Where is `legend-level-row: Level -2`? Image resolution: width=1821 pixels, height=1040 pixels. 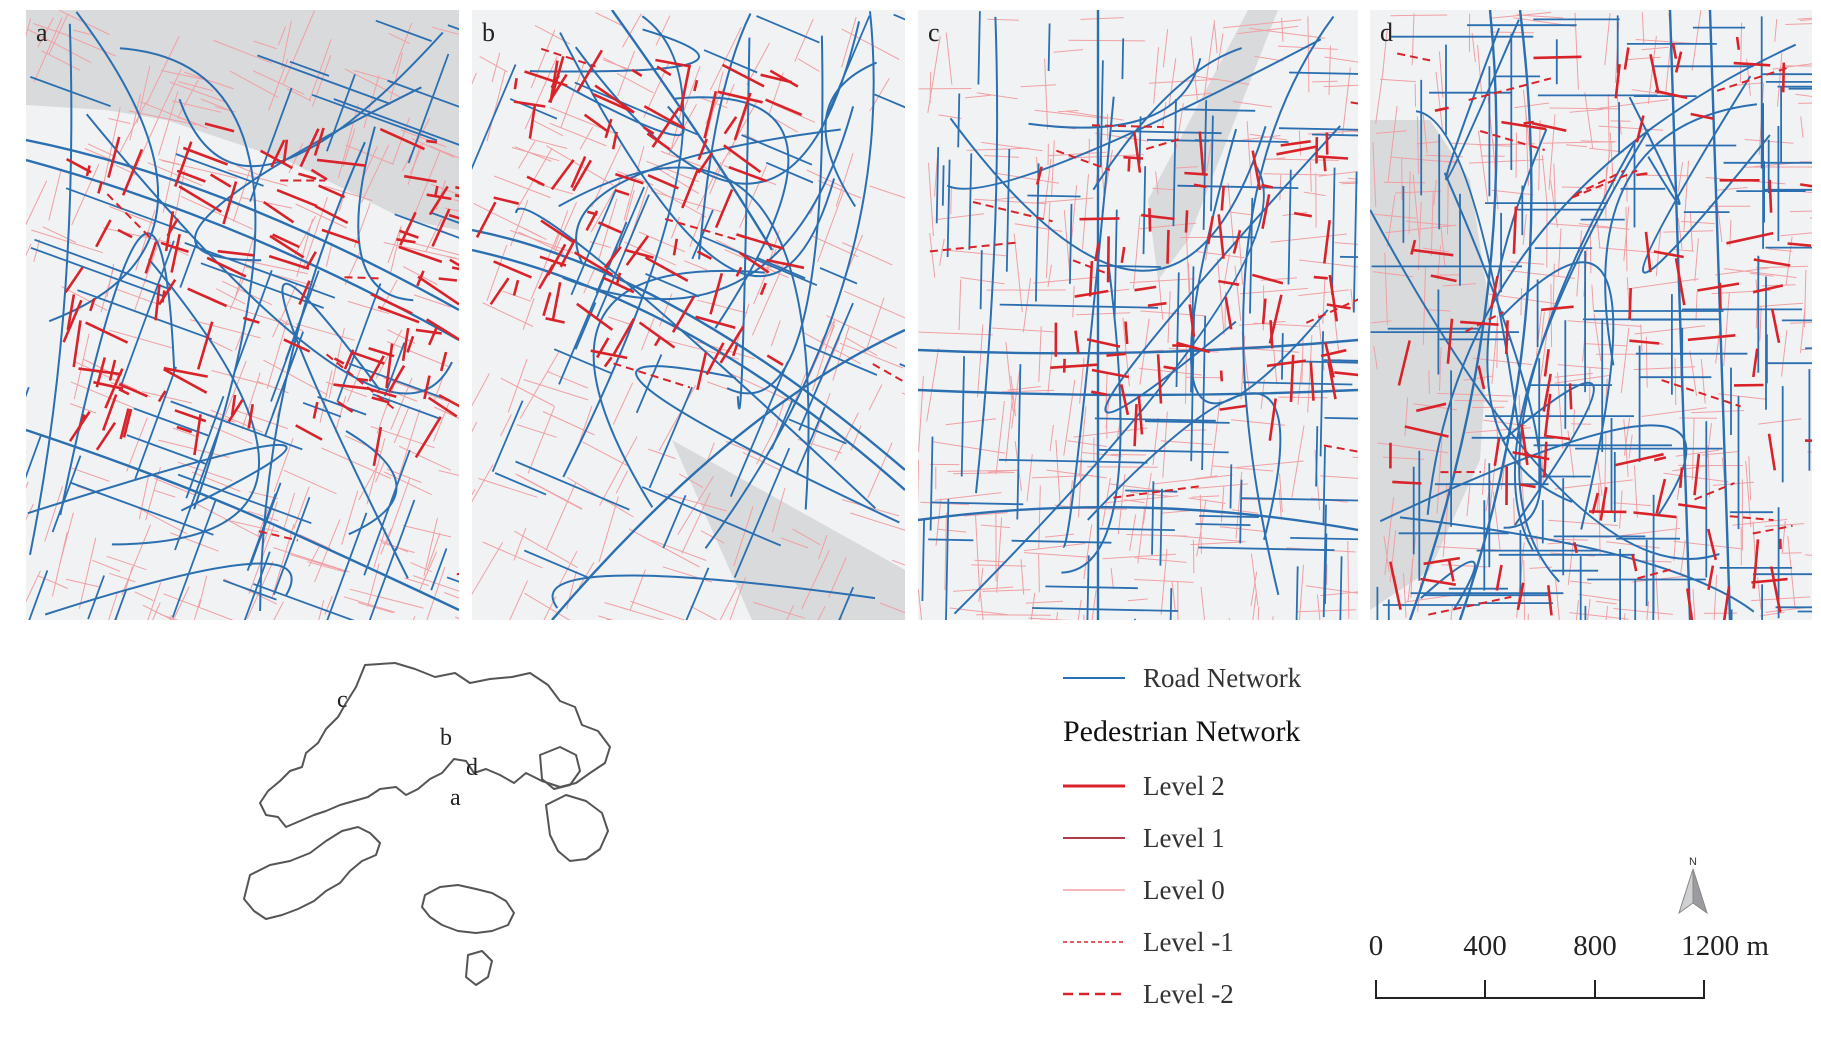
legend-level-row: Level -2 is located at coordinates (1182, 994).